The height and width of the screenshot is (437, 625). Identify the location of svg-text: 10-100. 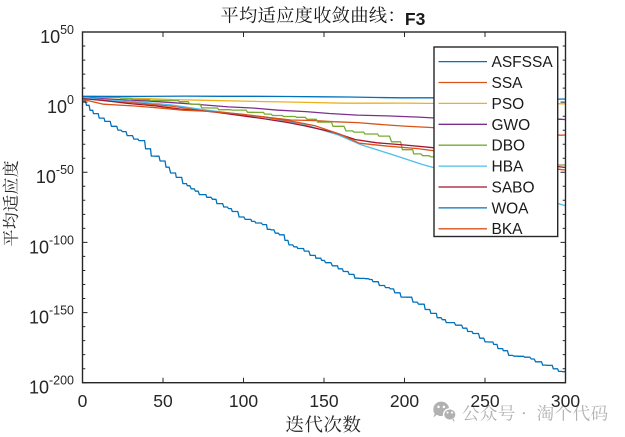
(51, 245).